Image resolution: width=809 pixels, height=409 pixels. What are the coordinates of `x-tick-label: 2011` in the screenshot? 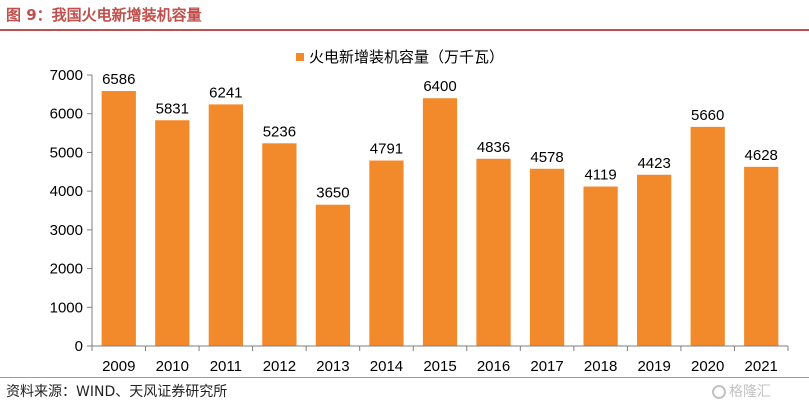 It's located at (226, 366).